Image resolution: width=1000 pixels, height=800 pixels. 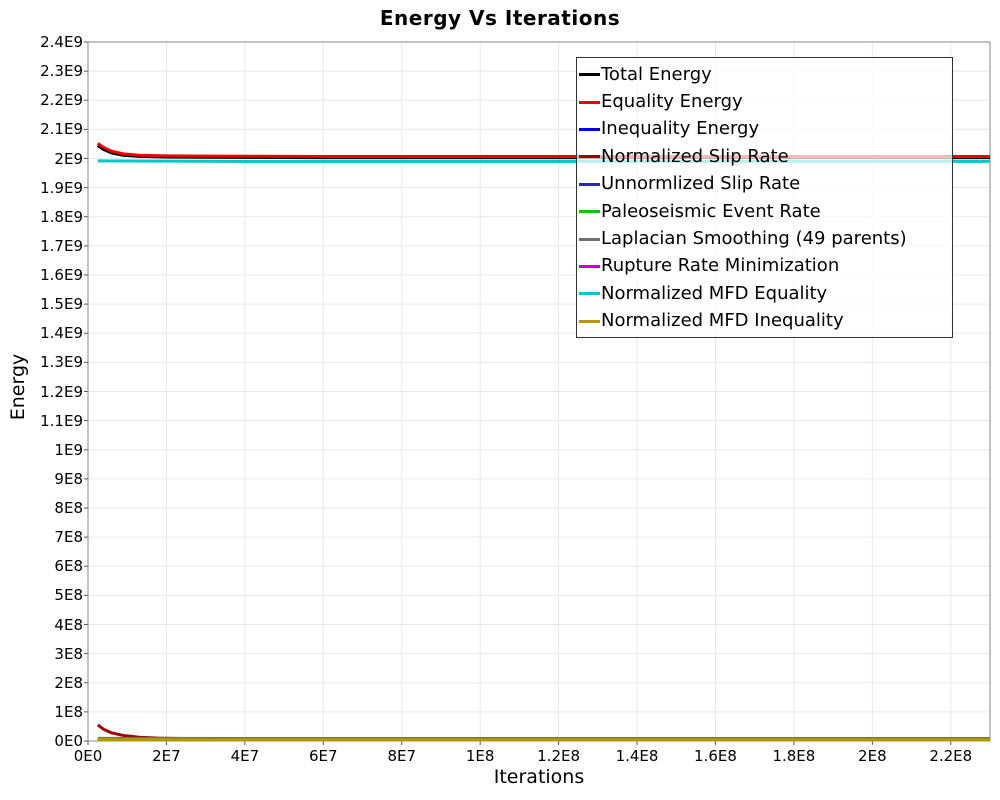 What do you see at coordinates (480, 756) in the screenshot?
I see `x-tick-label: 1E8` at bounding box center [480, 756].